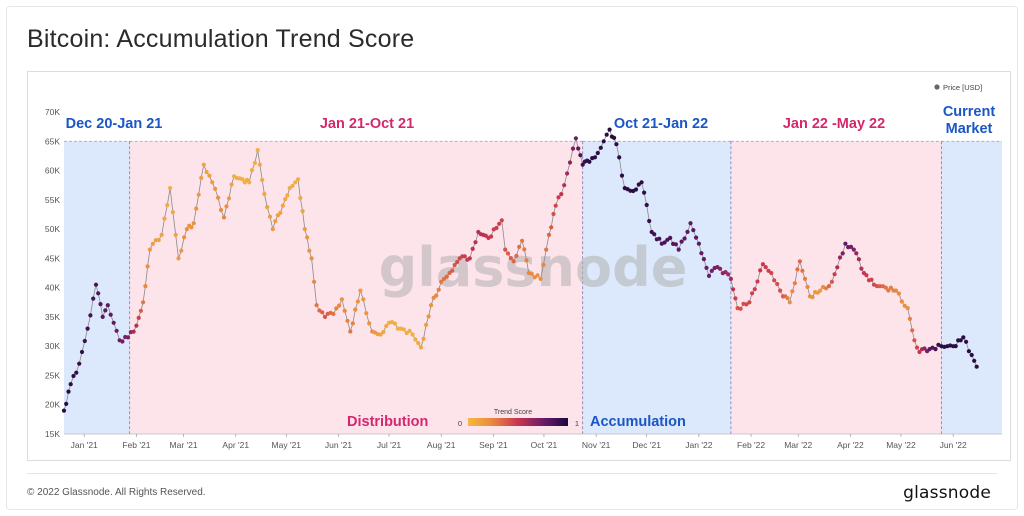 The height and width of the screenshot is (516, 1024). Describe the element at coordinates (661, 124) in the screenshot. I see `period-label-2: Oct 21-Jan 22` at that location.